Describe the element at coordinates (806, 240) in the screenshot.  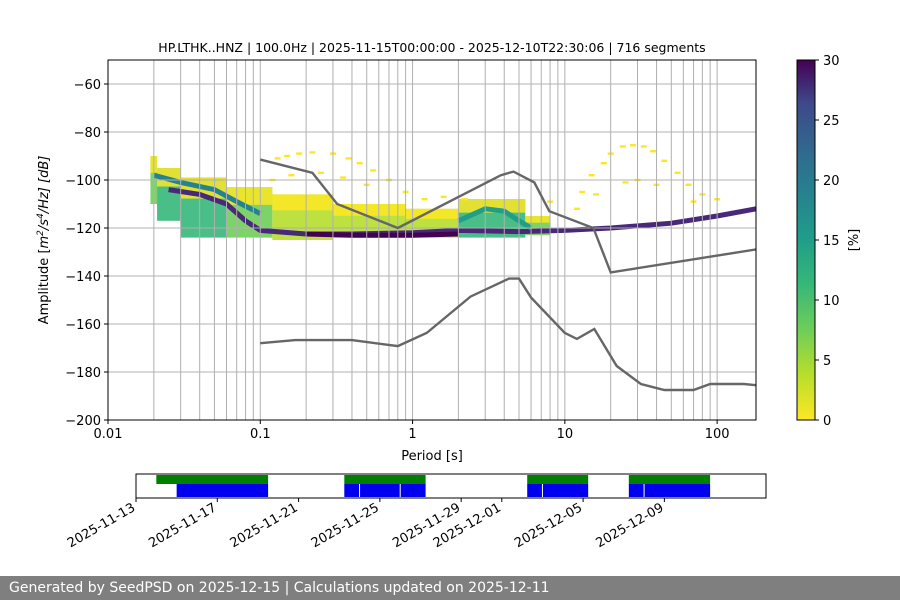
I see `colorbar` at that location.